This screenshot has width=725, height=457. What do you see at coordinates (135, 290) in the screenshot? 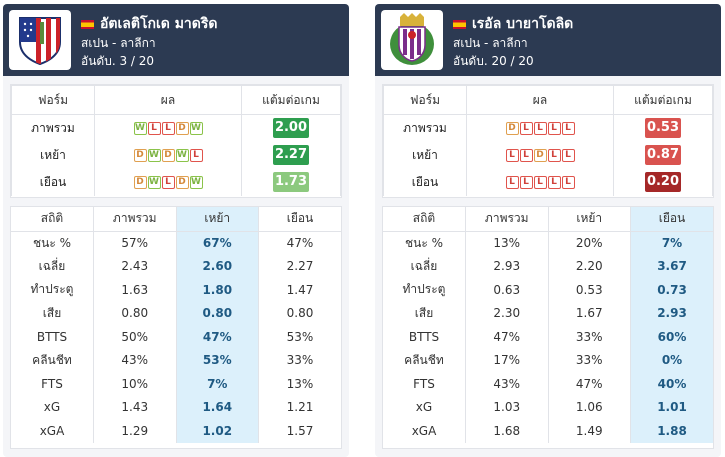
I see `stat-value: 1.63` at bounding box center [135, 290].